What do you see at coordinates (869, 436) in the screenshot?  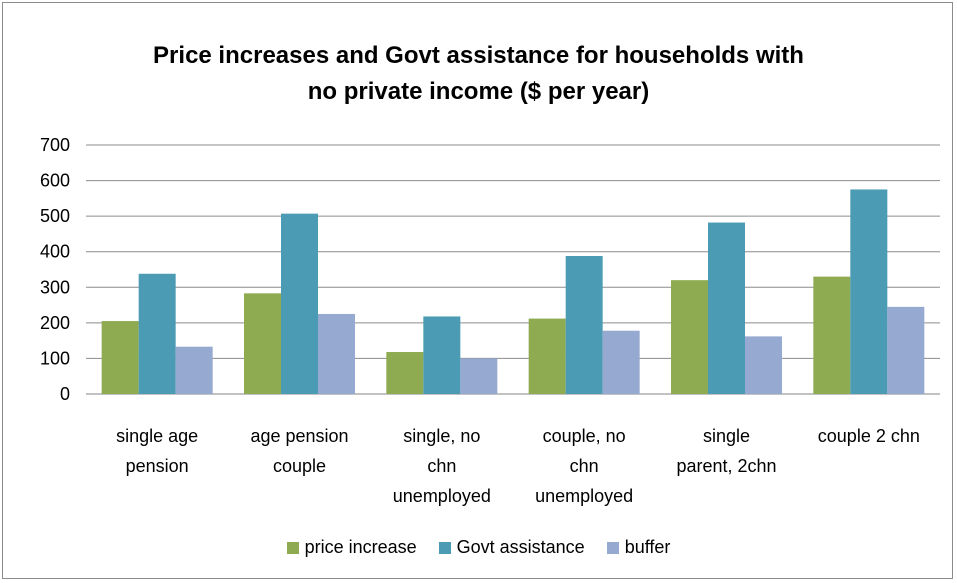 I see `x-category-label: couple 2 chn` at bounding box center [869, 436].